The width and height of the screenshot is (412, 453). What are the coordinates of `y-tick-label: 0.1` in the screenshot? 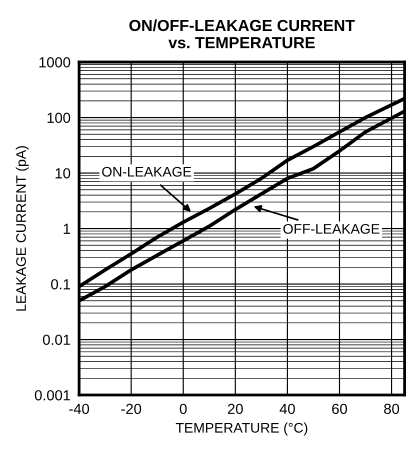 It's located at (60, 284).